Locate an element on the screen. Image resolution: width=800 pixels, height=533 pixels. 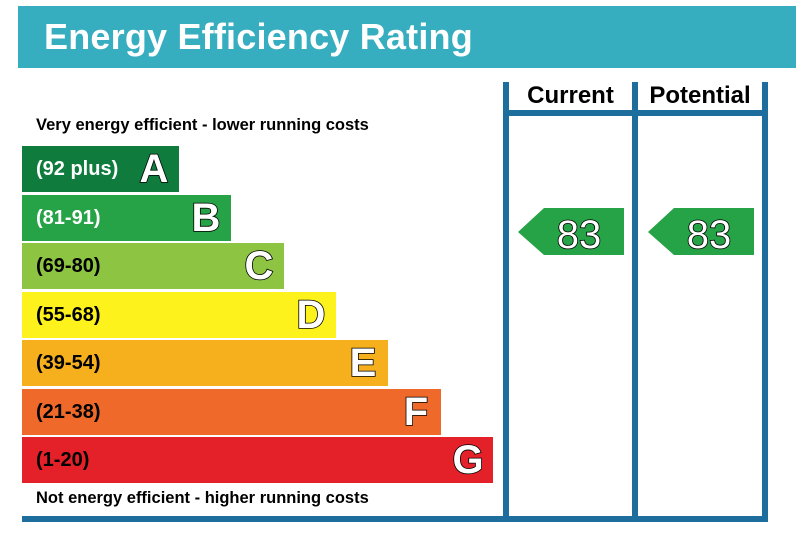
band-letter: C is located at coordinates (259, 266).